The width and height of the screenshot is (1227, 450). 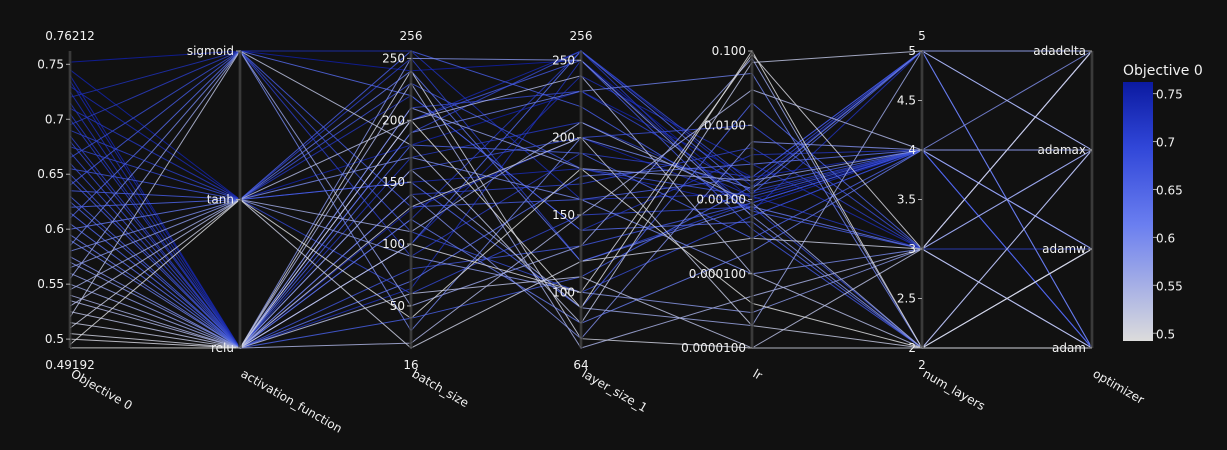 What do you see at coordinates (922, 365) in the screenshot?
I see `axis-min-label: 2` at bounding box center [922, 365].